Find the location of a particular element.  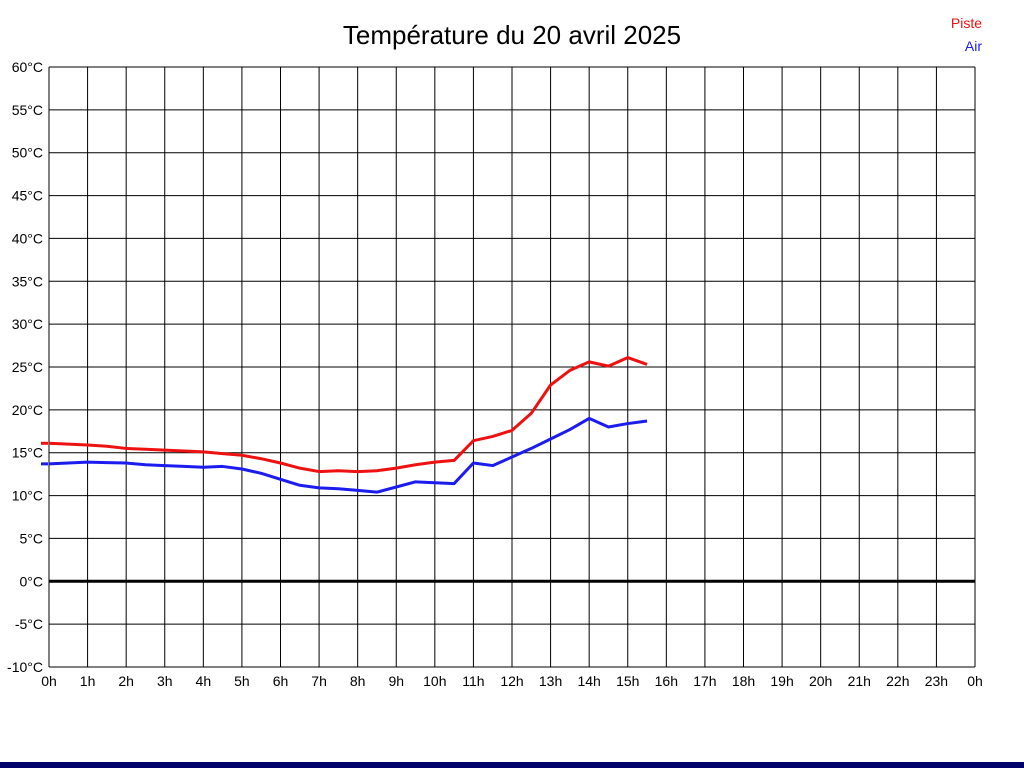

svg-text: 9h is located at coordinates (396, 681).